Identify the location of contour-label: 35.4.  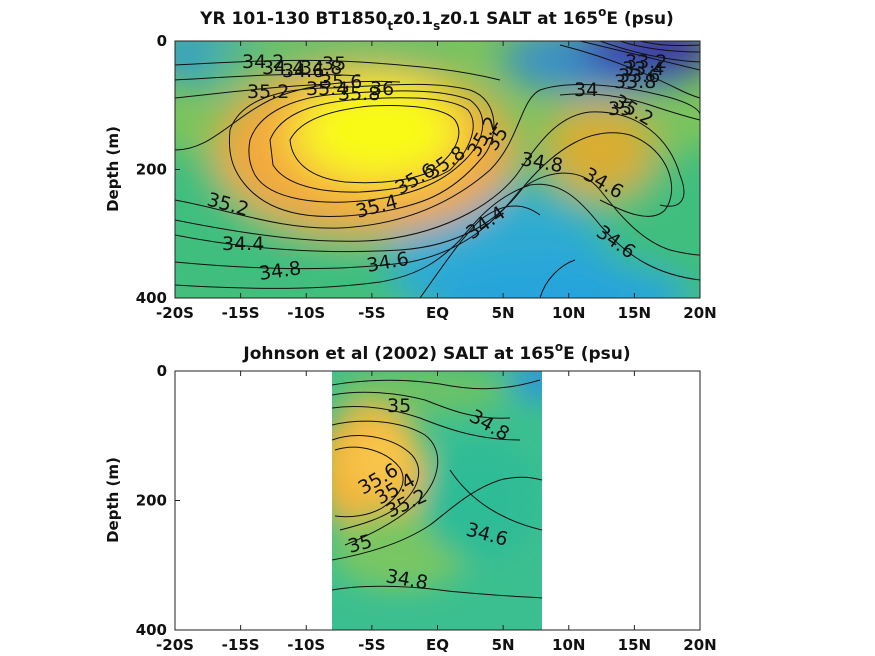
(327, 89).